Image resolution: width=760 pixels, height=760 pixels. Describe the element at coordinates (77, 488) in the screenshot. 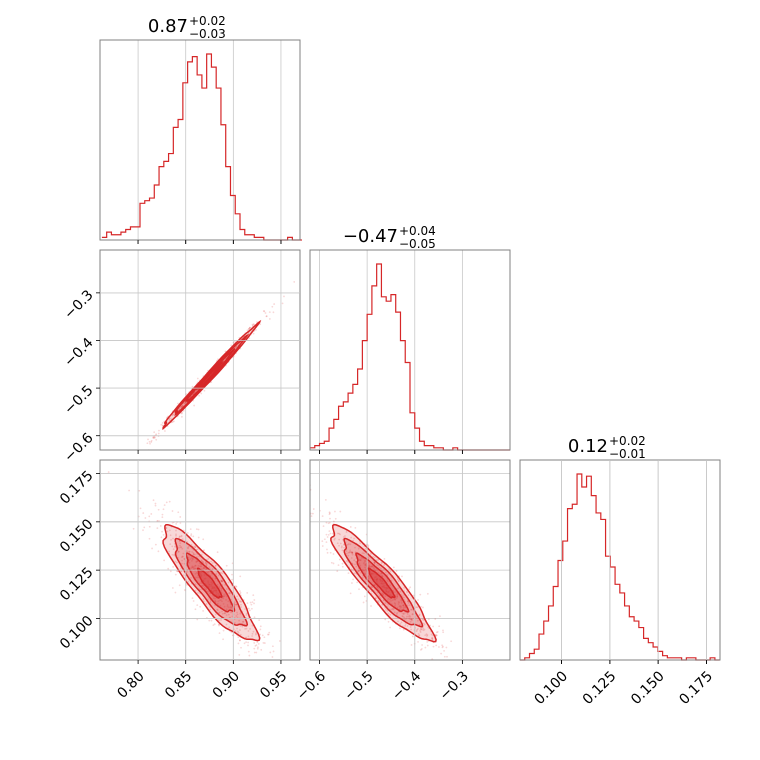

I see `axis-left-p3-yticklabel-3: 0.175` at that location.